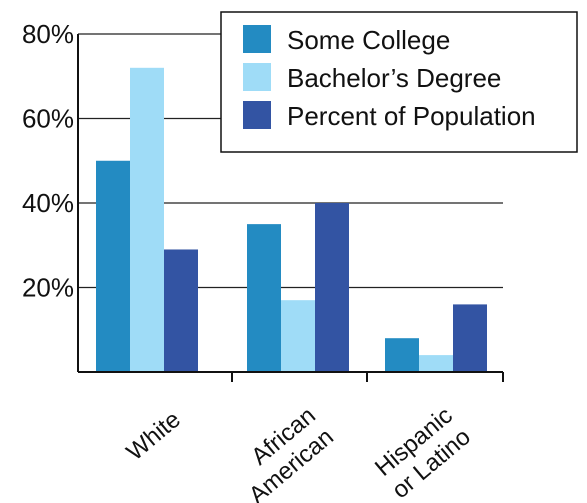  What do you see at coordinates (153, 436) in the screenshot?
I see `x-category-label: White` at bounding box center [153, 436].